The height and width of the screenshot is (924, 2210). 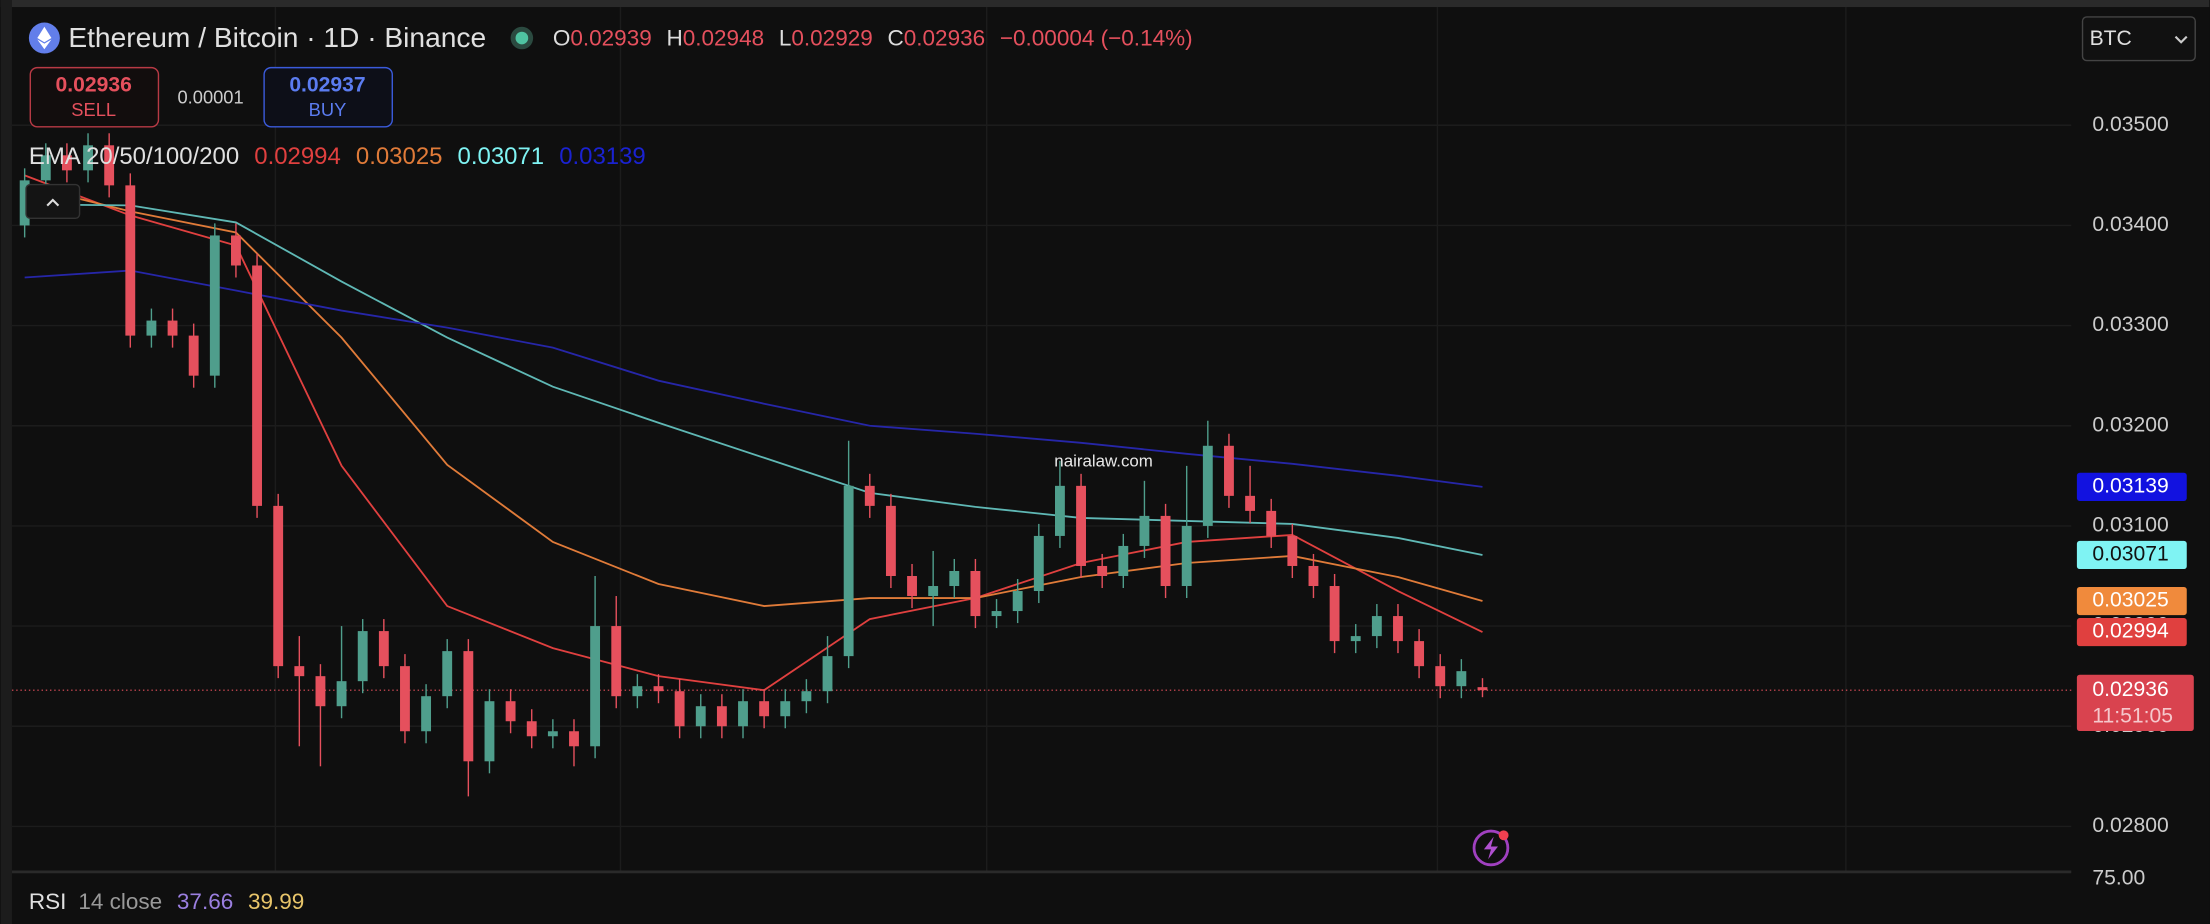 What do you see at coordinates (2130, 324) in the screenshot?
I see `y-tick-label: 0.03300` at bounding box center [2130, 324].